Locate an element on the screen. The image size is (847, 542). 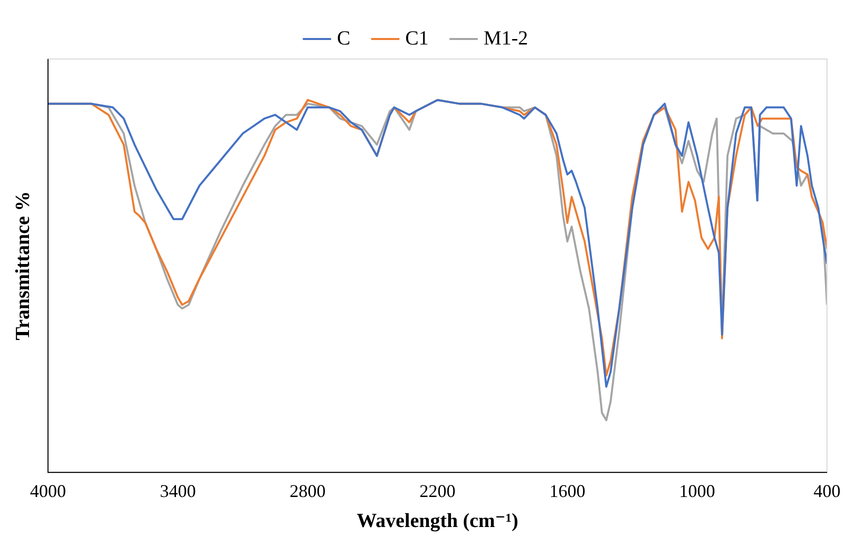
y-axis-title: Transmittance % is located at coordinates (23, 265).